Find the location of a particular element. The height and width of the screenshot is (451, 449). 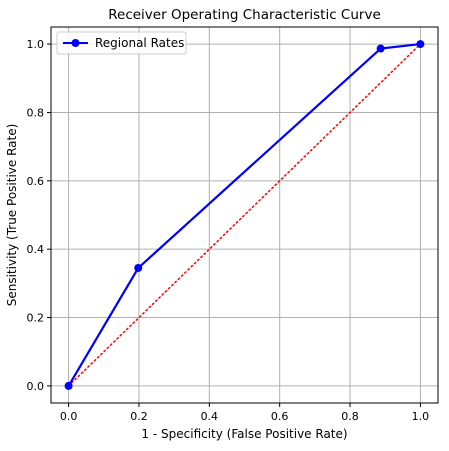

legend-marker-sample is located at coordinates (75, 43).